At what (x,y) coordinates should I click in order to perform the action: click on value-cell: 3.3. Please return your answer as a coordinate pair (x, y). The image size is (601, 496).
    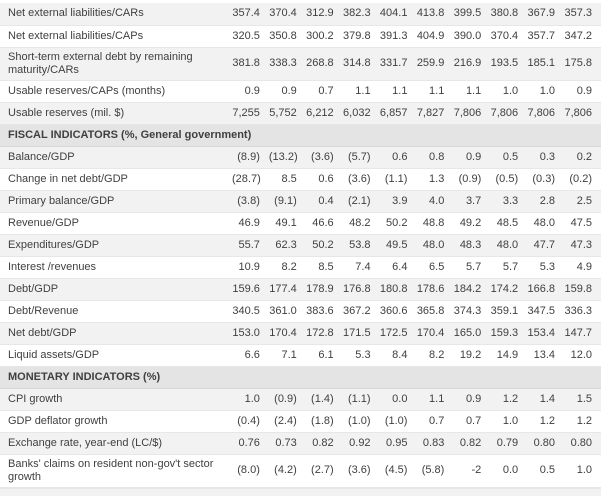
    Looking at the image, I should click on (509, 201).